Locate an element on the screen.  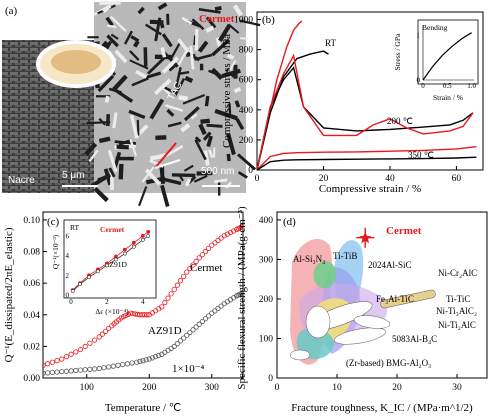
d-ytick-label: 100 is located at coordinates (266, 339).